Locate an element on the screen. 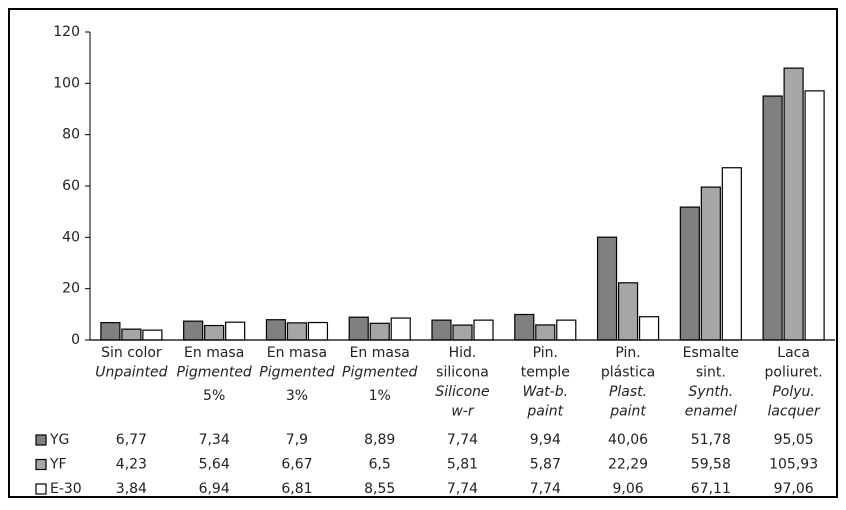 Image resolution: width=846 pixels, height=510 pixels. table-value: 8,89 is located at coordinates (379, 440).